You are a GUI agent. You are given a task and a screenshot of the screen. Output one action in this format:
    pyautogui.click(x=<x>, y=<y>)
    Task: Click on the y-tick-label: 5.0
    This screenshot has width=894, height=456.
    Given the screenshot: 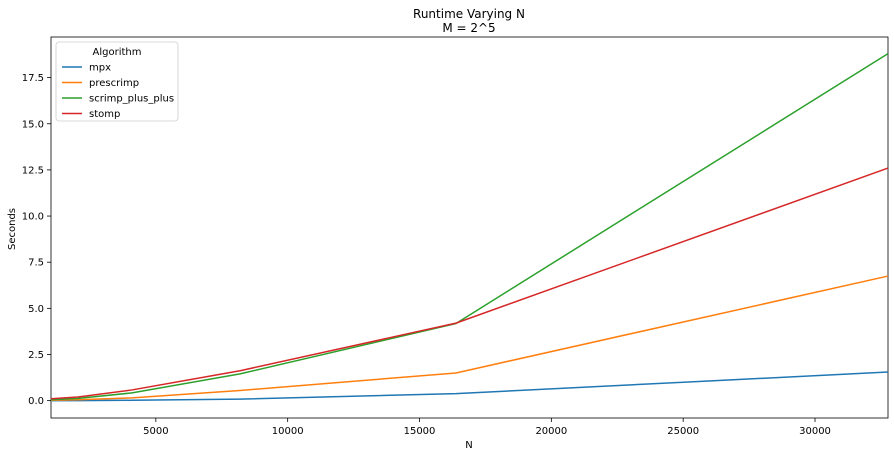 What is the action you would take?
    pyautogui.click(x=36, y=309)
    